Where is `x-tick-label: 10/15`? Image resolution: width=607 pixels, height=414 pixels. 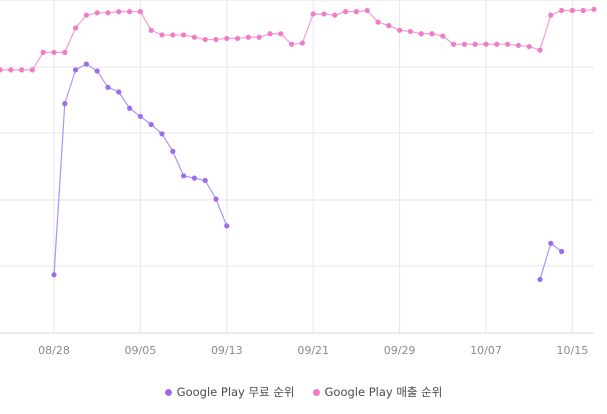 x-tick-label: 10/15 is located at coordinates (573, 350).